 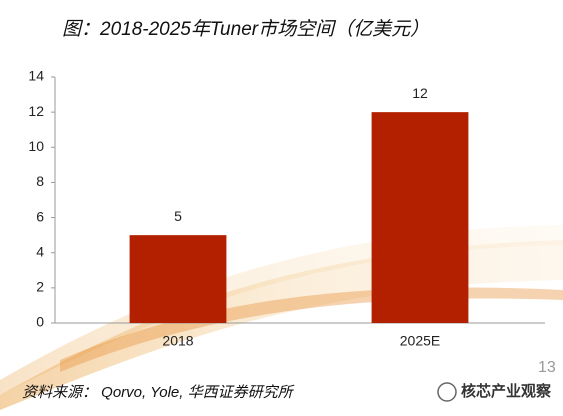 I want to click on y-tick-label: 12, so click(x=36, y=111).